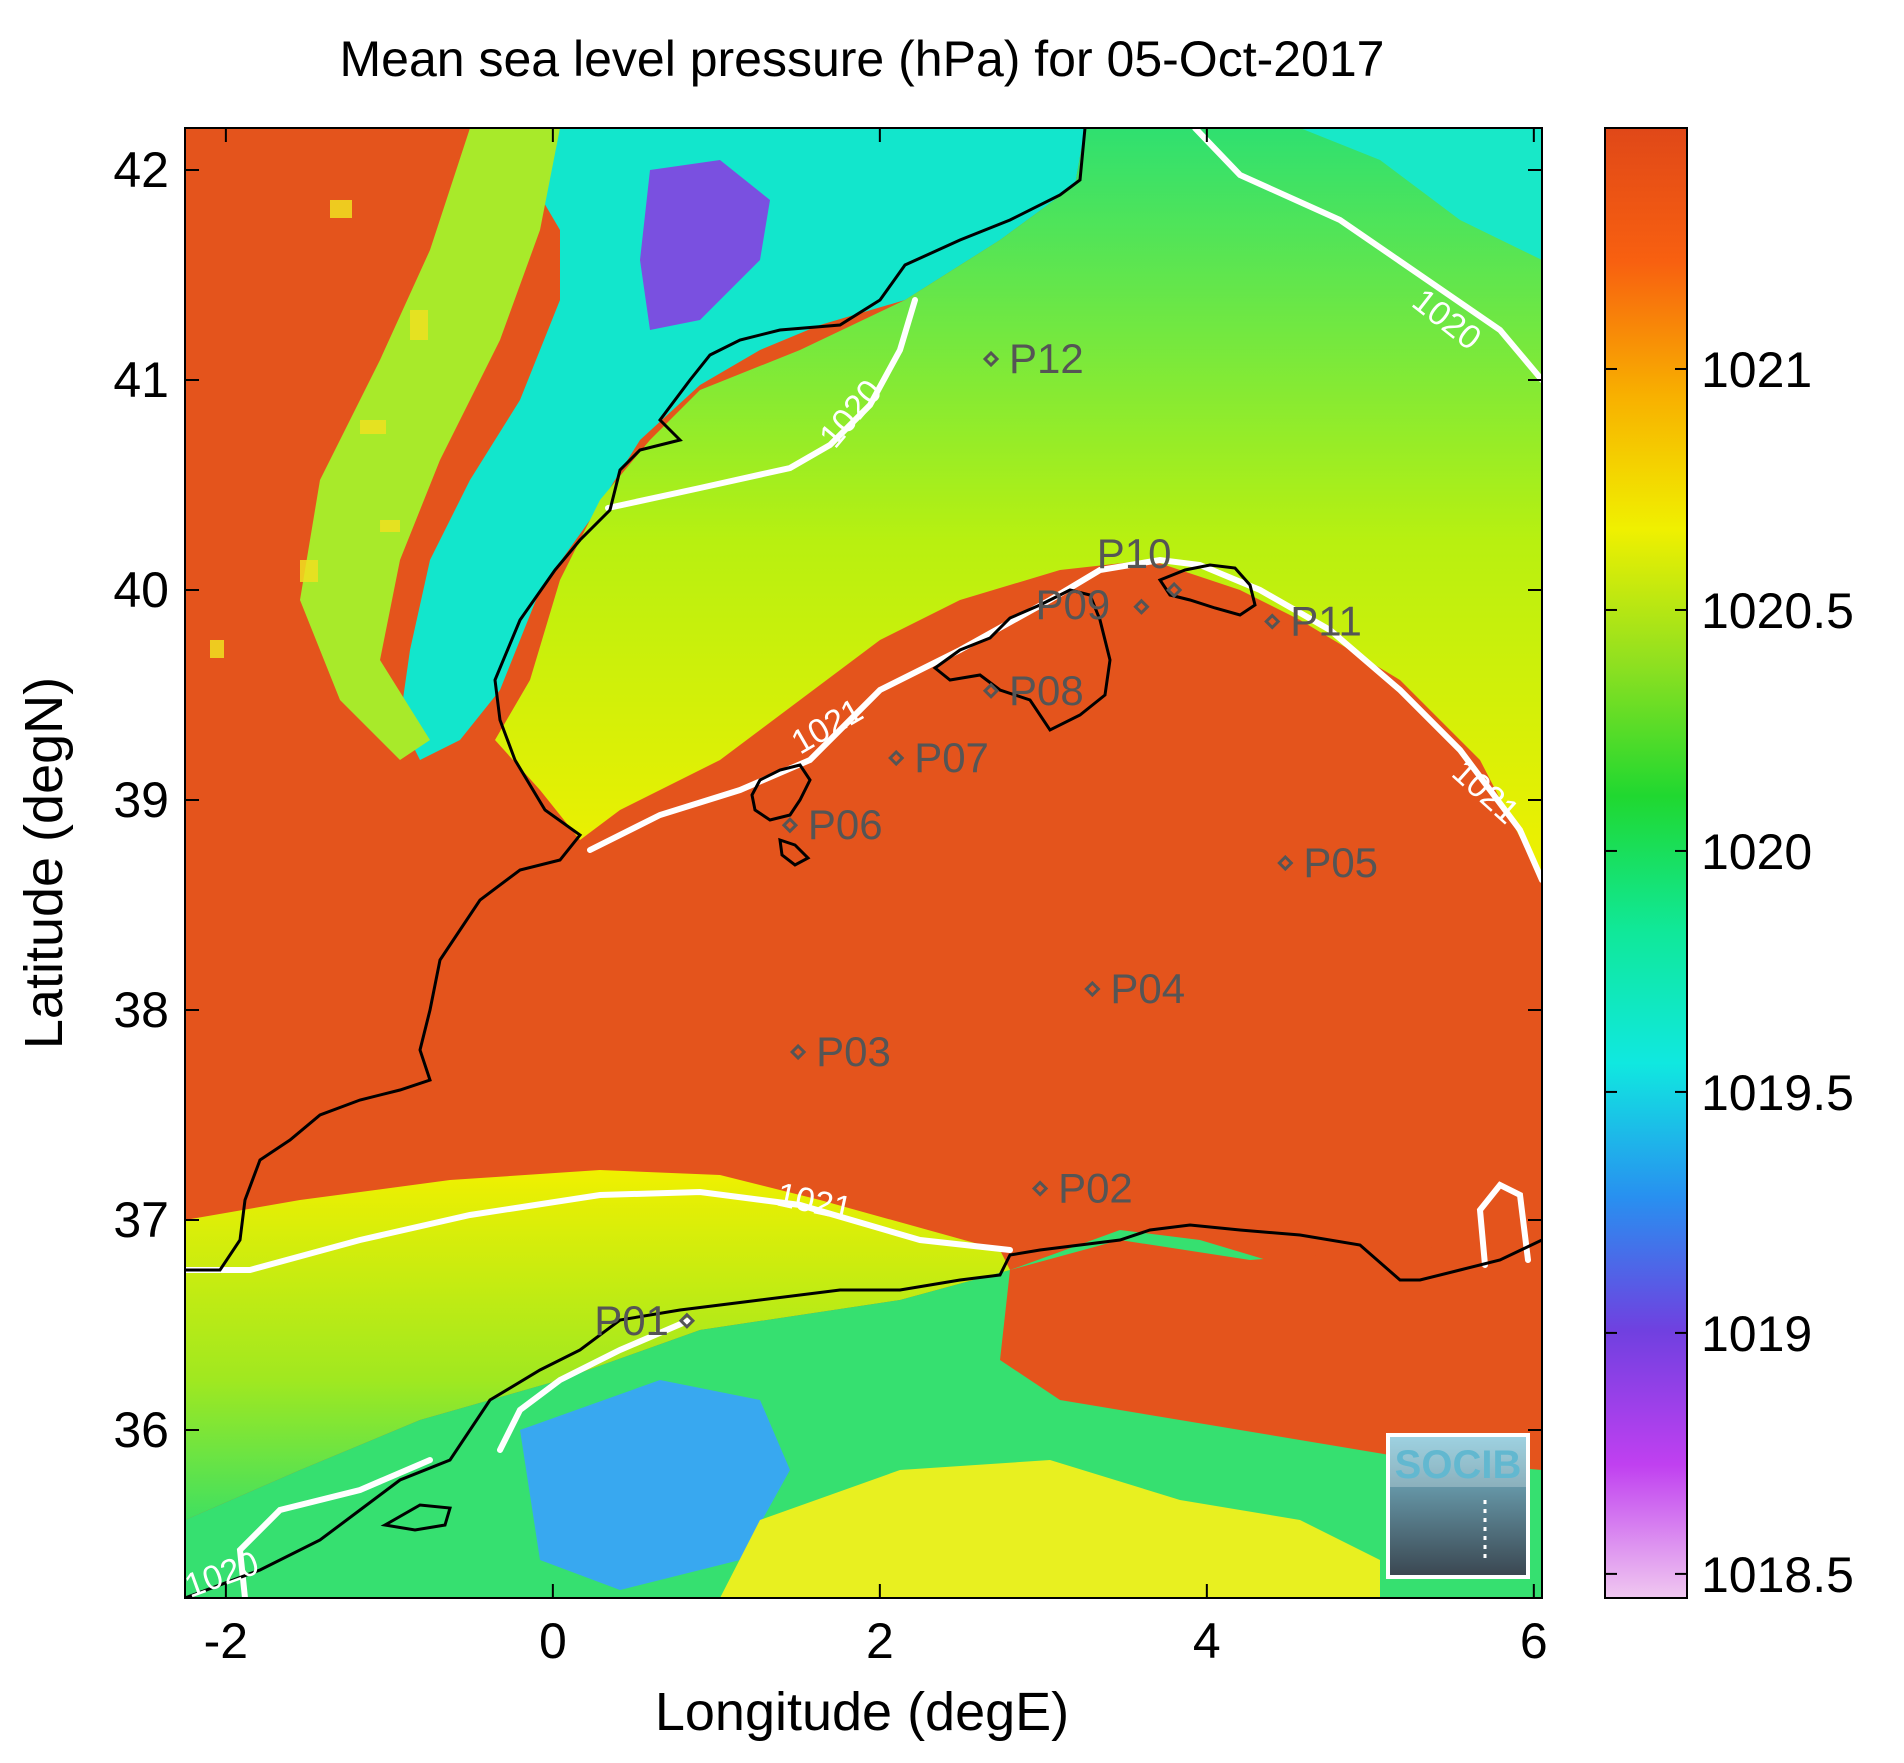 The width and height of the screenshot is (1904, 1763). Describe the element at coordinates (1756, 1334) in the screenshot. I see `colorbar-tick-label: 1019` at that location.